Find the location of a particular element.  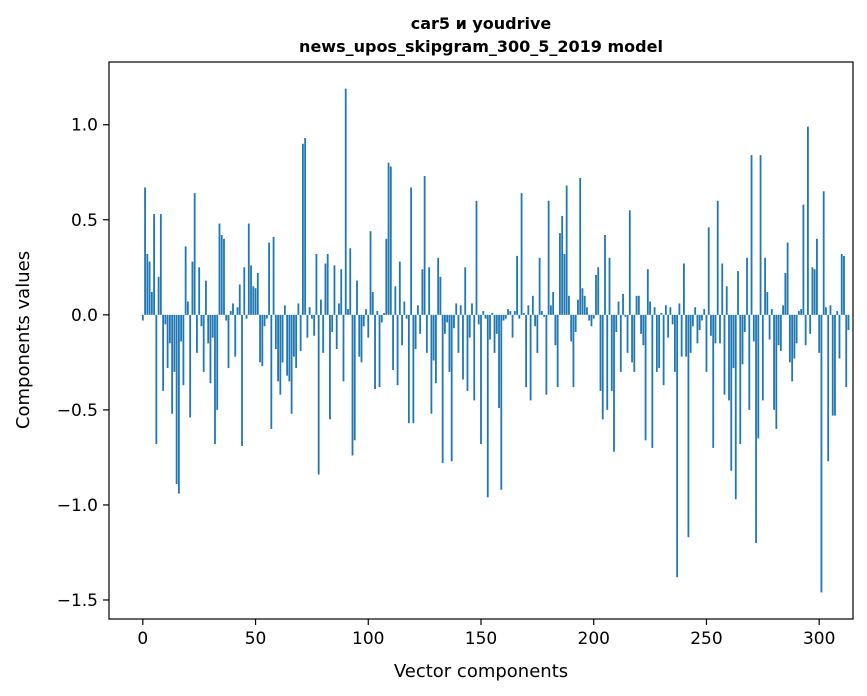

chart-title-line-1: car5 и youdrive is located at coordinates (481, 23).